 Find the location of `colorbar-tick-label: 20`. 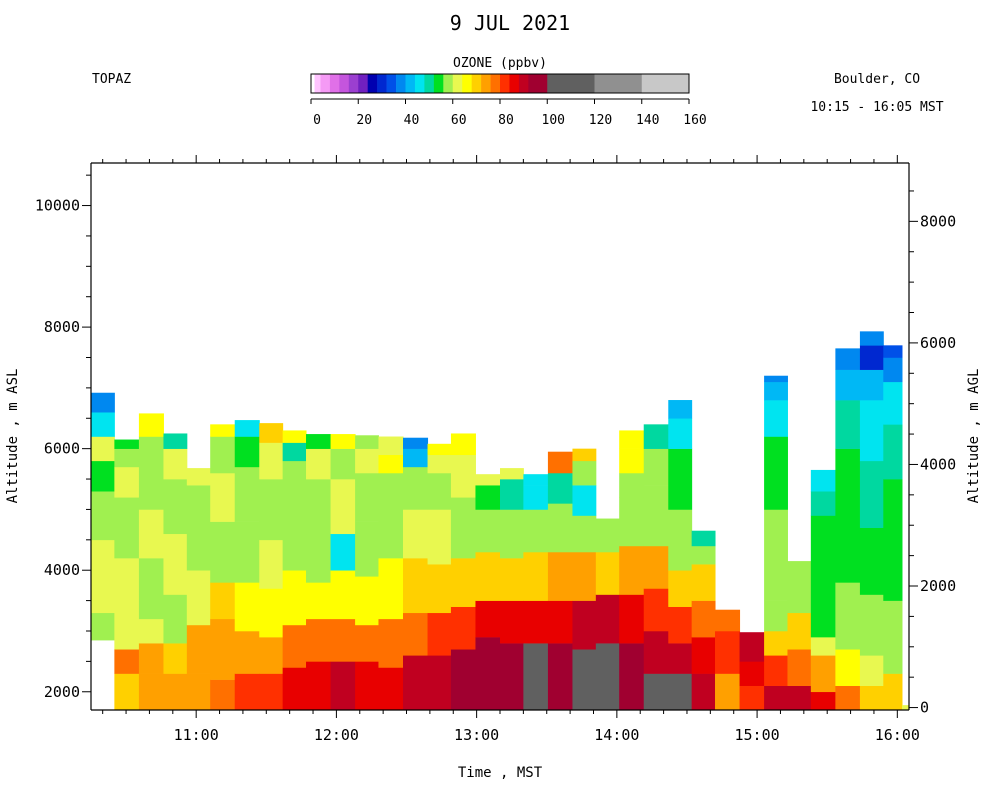

colorbar-tick-label: 20 is located at coordinates (364, 120).